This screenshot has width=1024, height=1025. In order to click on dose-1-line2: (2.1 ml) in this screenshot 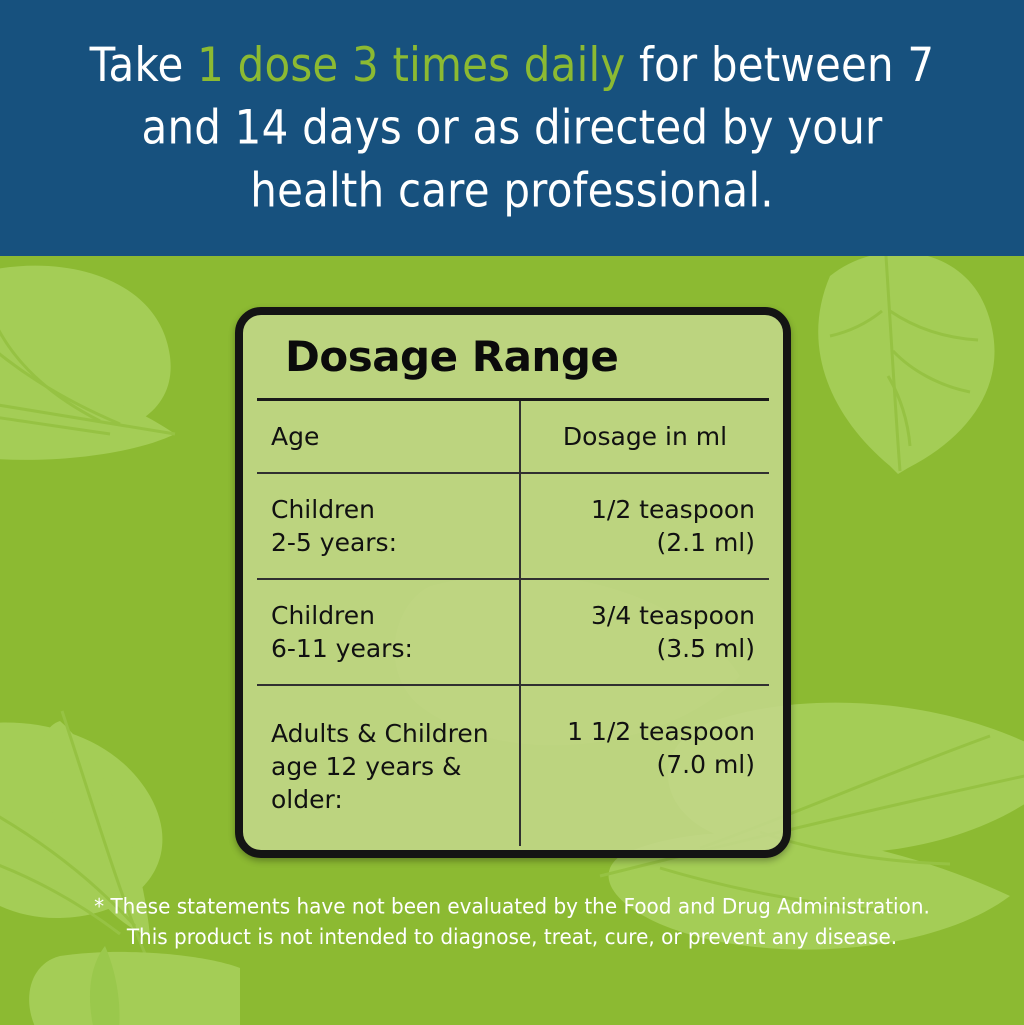, I will do `click(705, 542)`.